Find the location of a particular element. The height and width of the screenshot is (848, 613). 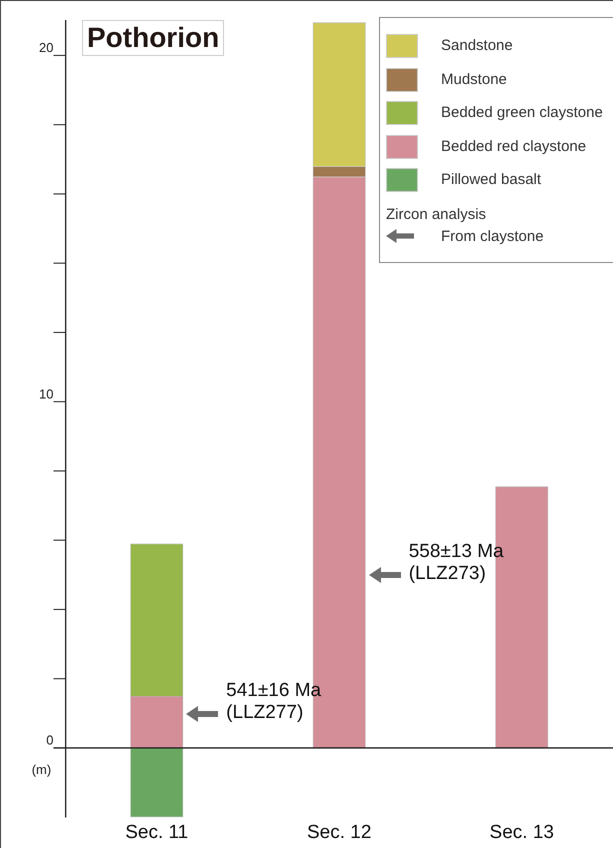

legend-label: Mudstone is located at coordinates (474, 79).